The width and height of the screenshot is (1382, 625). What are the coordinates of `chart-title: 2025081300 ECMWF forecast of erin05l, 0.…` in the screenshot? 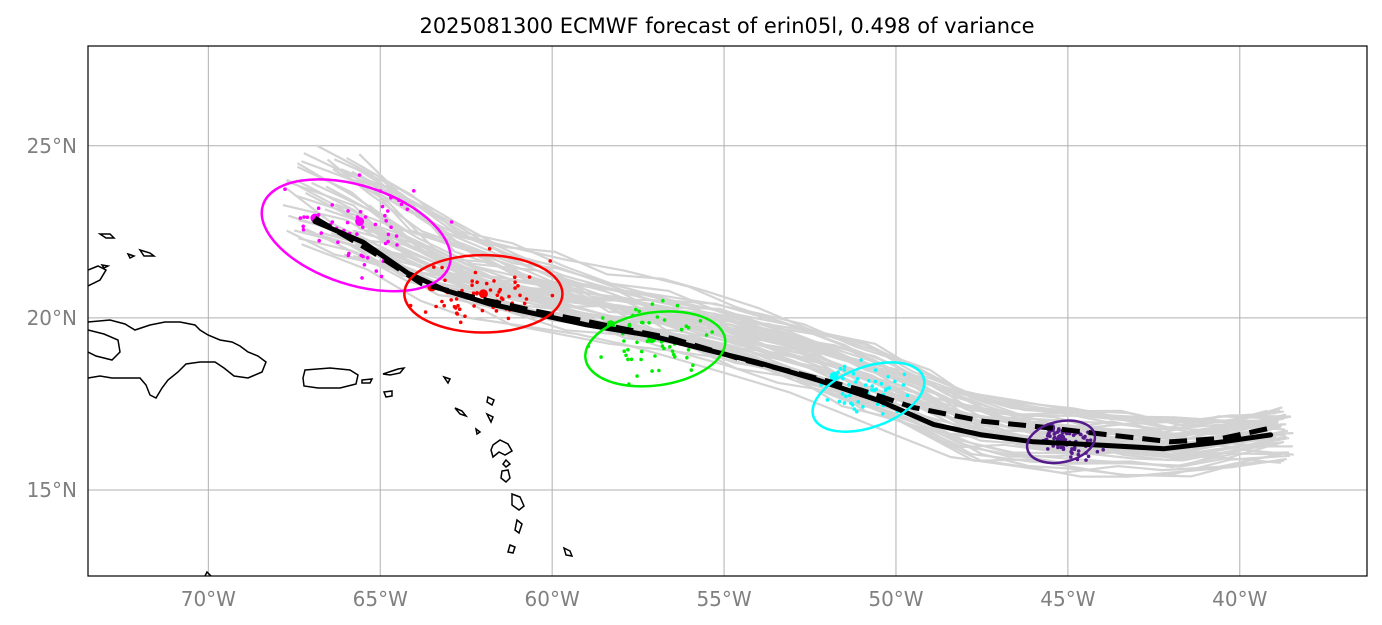 It's located at (726, 26).